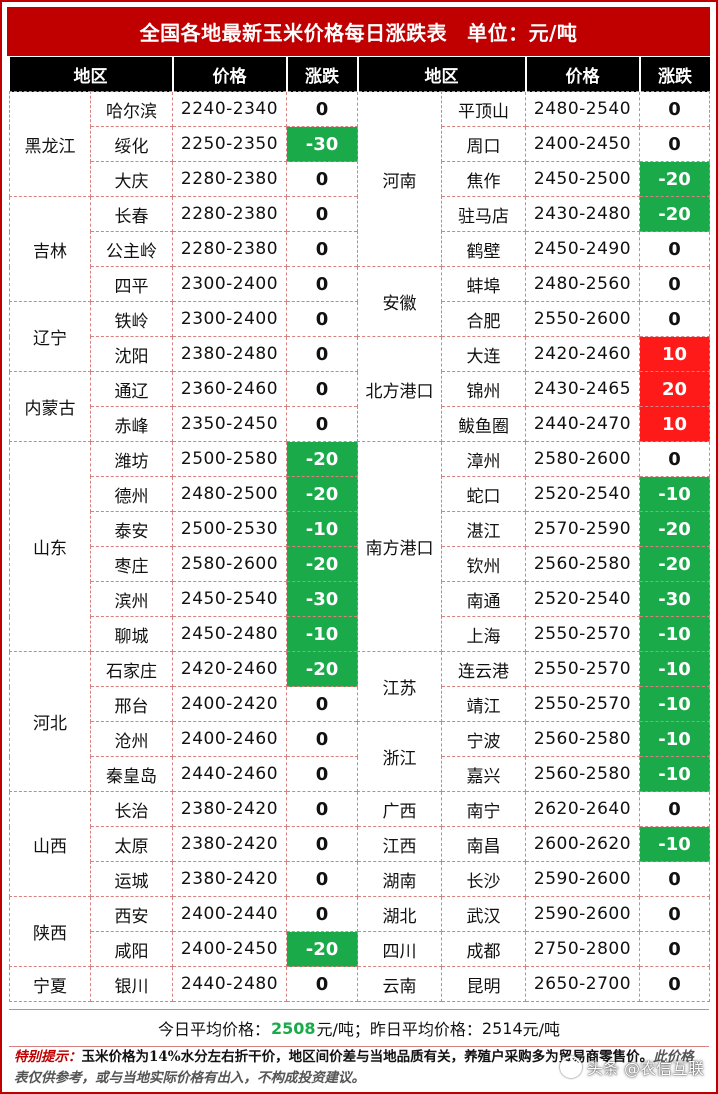  Describe the element at coordinates (360, 301) in the screenshot. I see `table-row: 四平 2300-2400 0 安徽 蚌埠 2480-2560 0` at that location.